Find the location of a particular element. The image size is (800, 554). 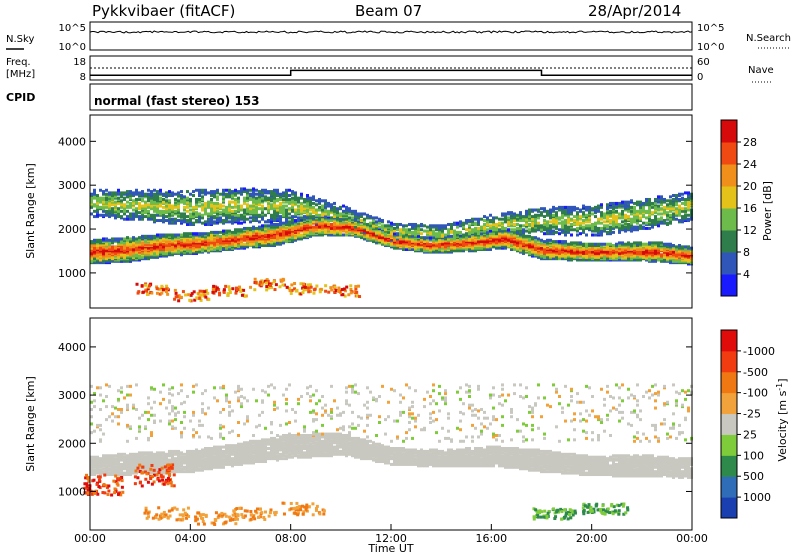

cpid-label: CPID is located at coordinates (20, 97).